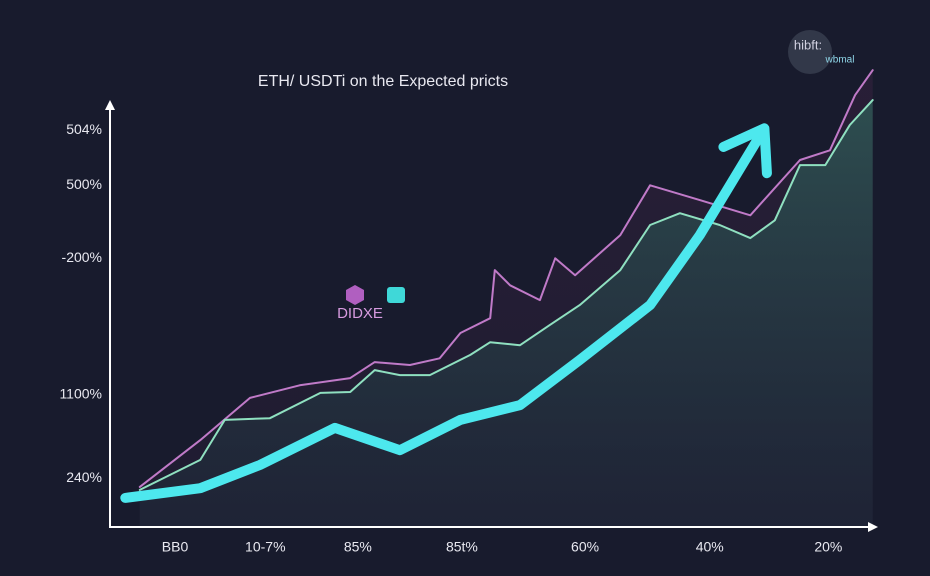 Image resolution: width=930 pixels, height=576 pixels. Describe the element at coordinates (84, 129) in the screenshot. I see `y-tick-label: 504%` at that location.